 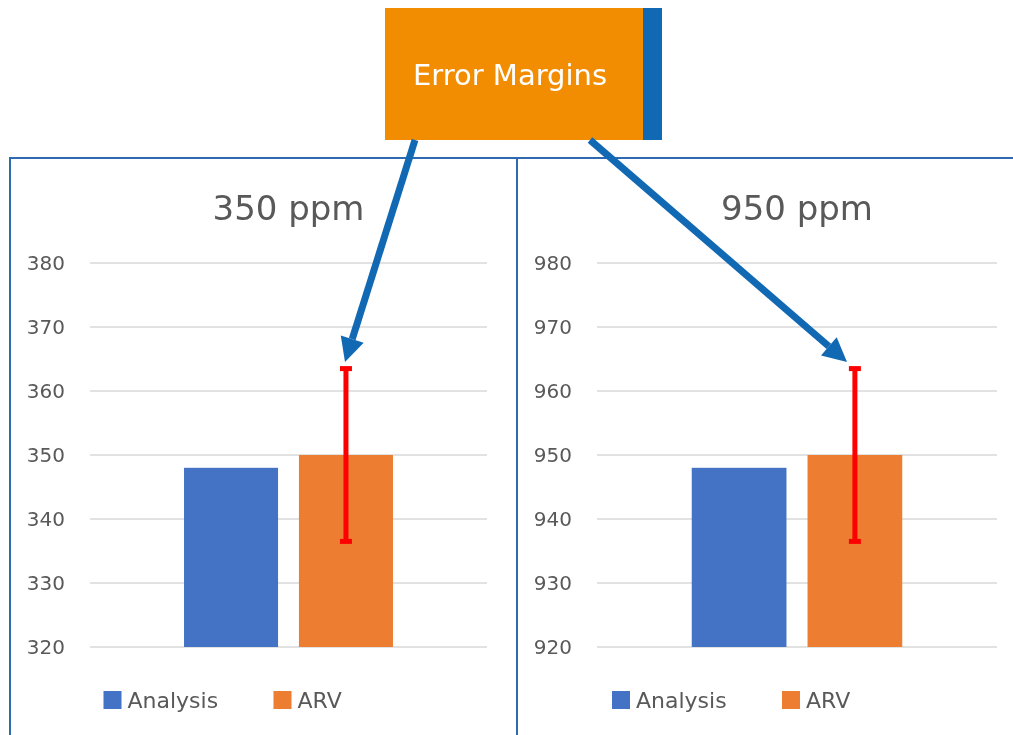 I want to click on y-tick-label: 920, so click(x=552, y=647).